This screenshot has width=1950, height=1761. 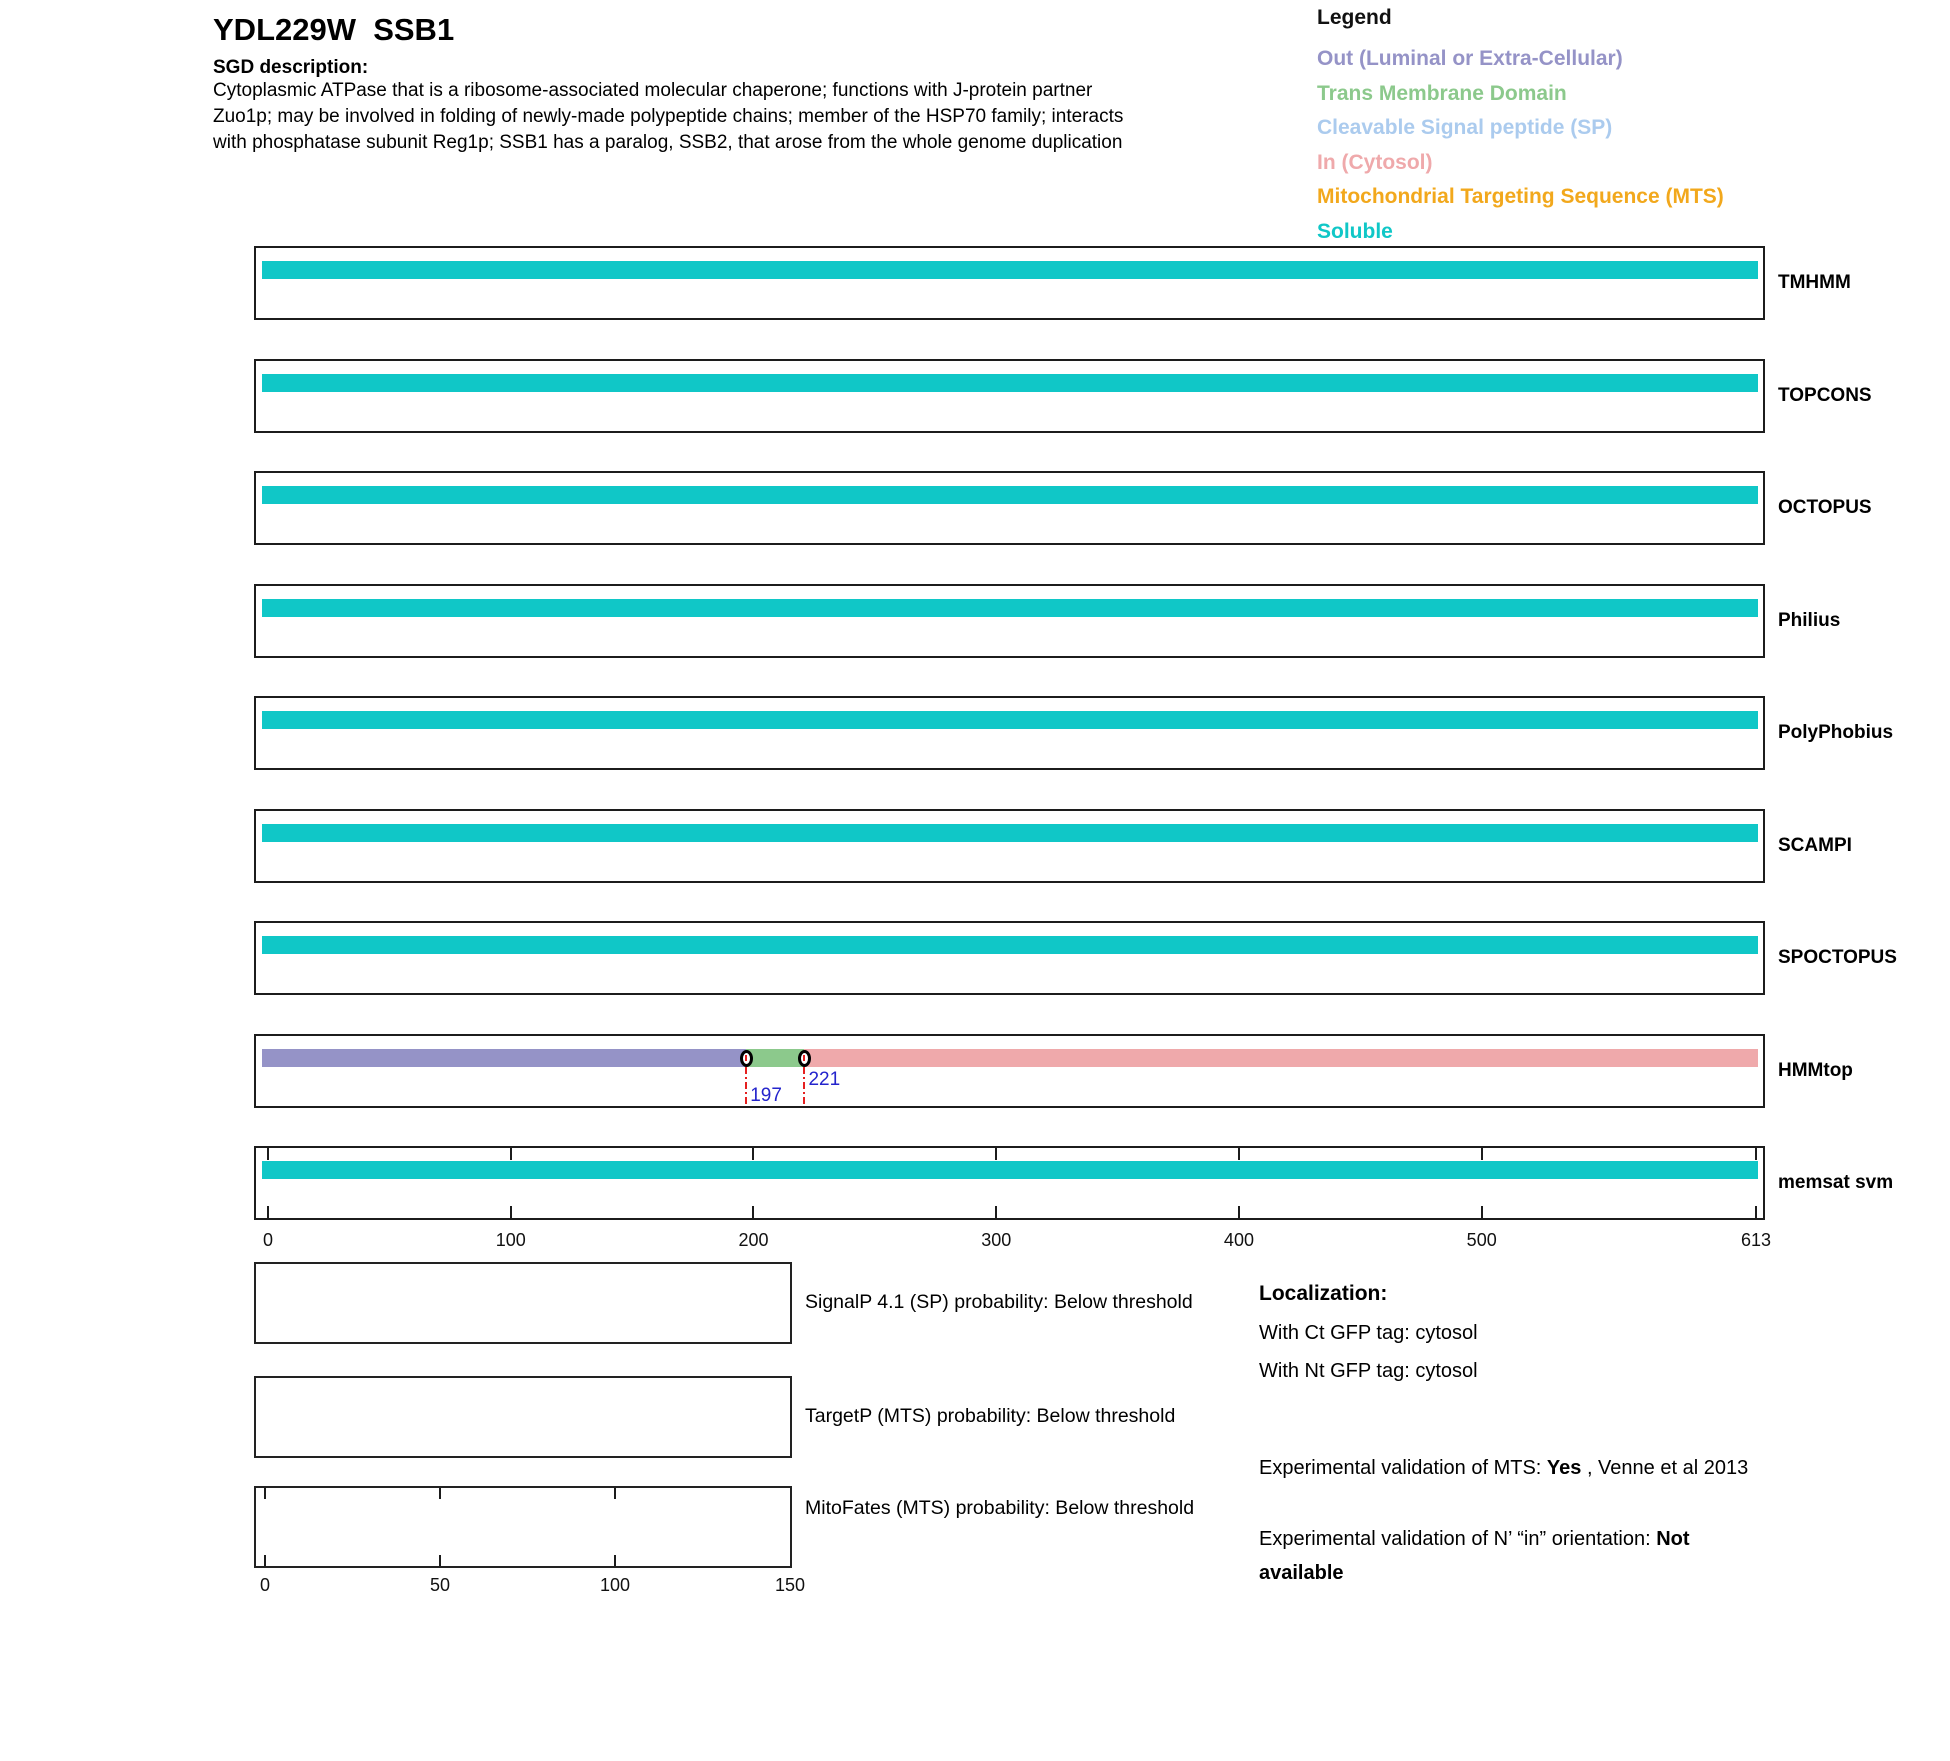 I want to click on track-box-topcons, so click(x=1009, y=396).